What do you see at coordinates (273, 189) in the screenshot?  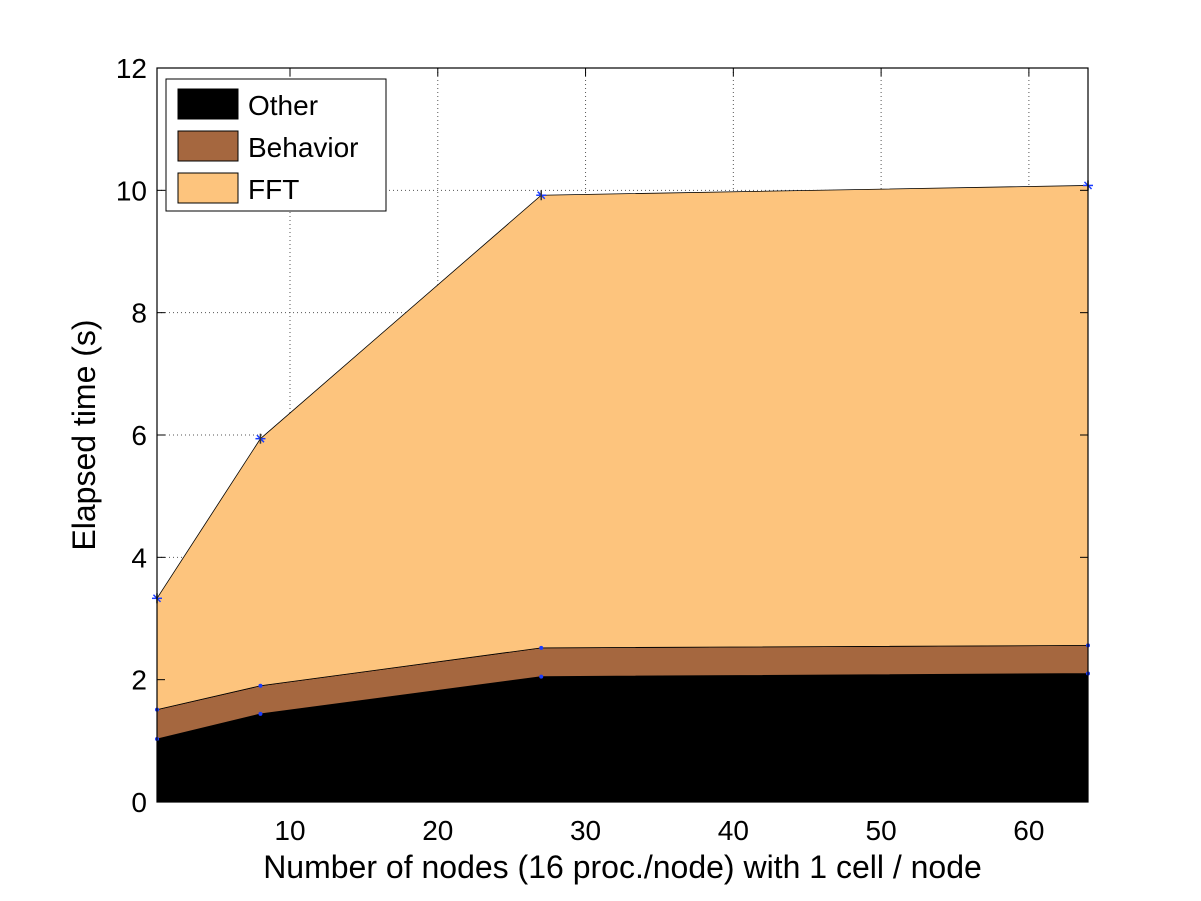 I see `legend-label-fft: FFT` at bounding box center [273, 189].